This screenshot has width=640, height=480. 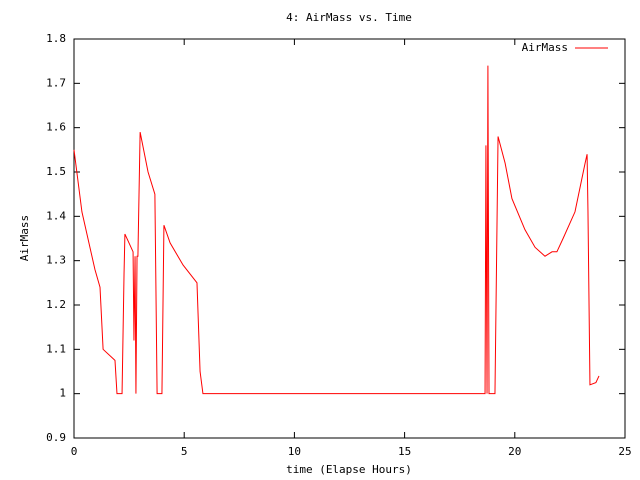 What do you see at coordinates (56, 215) in the screenshot?
I see `y-tick-label: 1.4` at bounding box center [56, 215].